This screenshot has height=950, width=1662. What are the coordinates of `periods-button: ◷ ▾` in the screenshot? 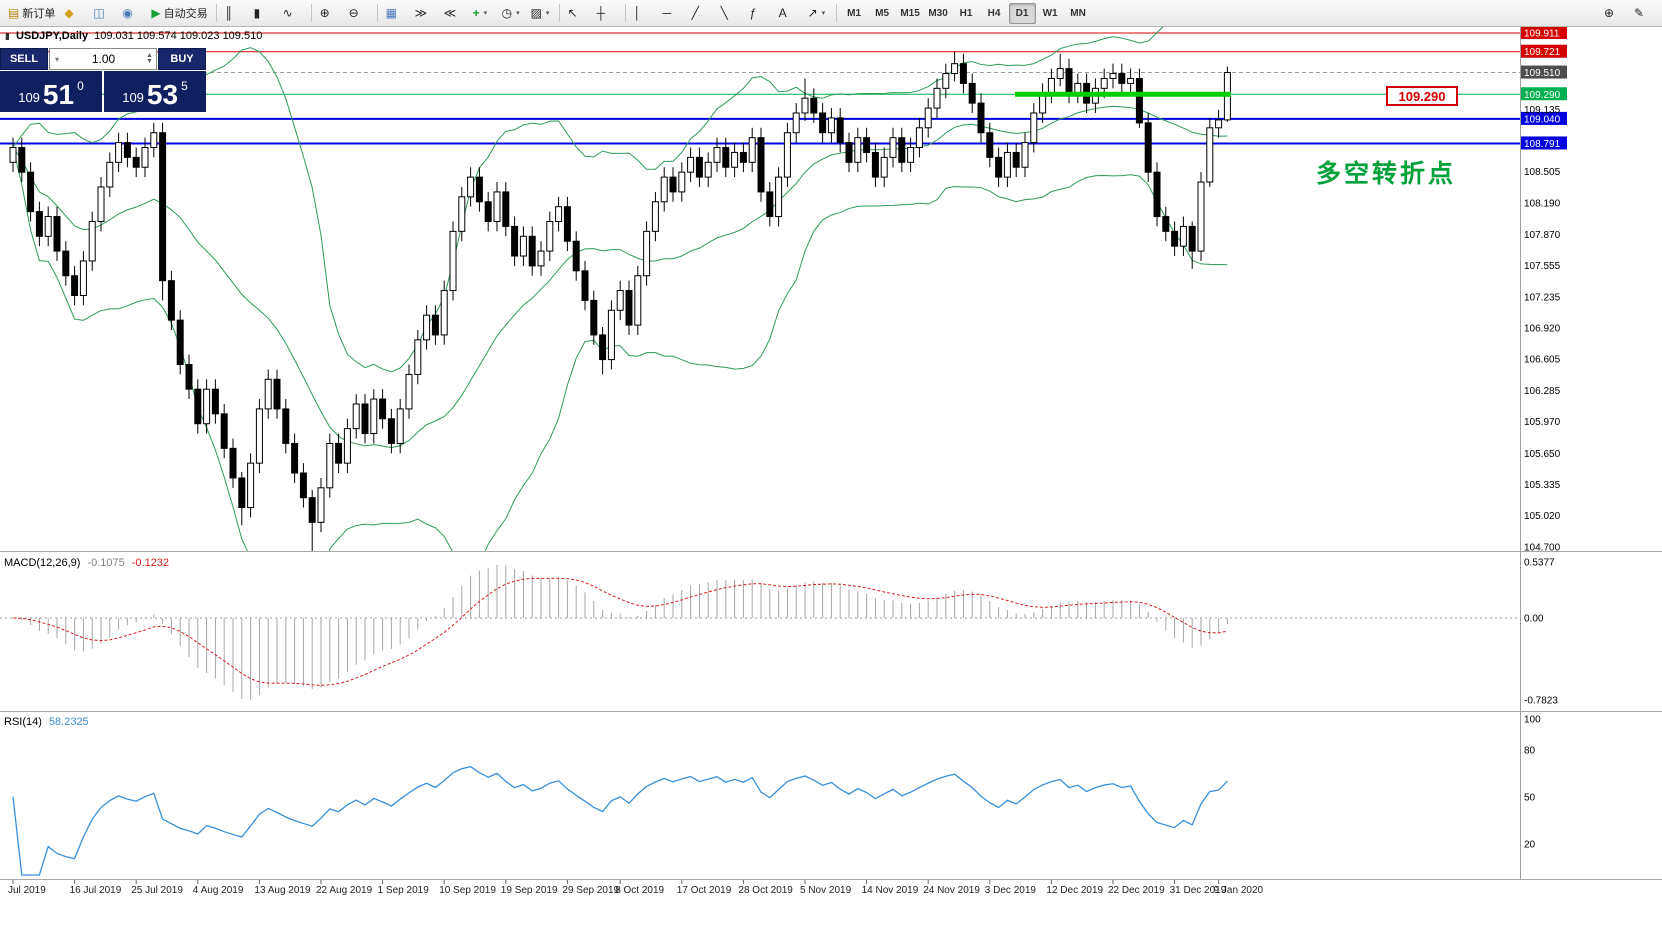 It's located at (512, 13).